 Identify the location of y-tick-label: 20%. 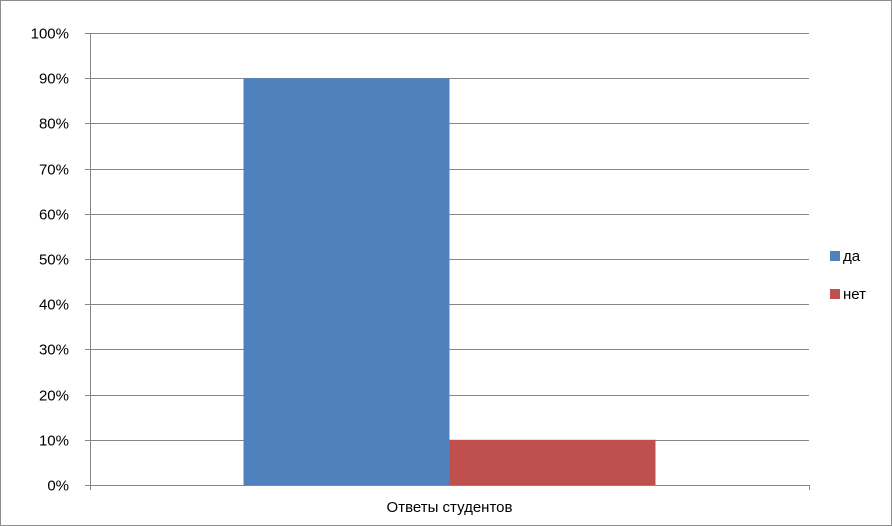
(54, 396).